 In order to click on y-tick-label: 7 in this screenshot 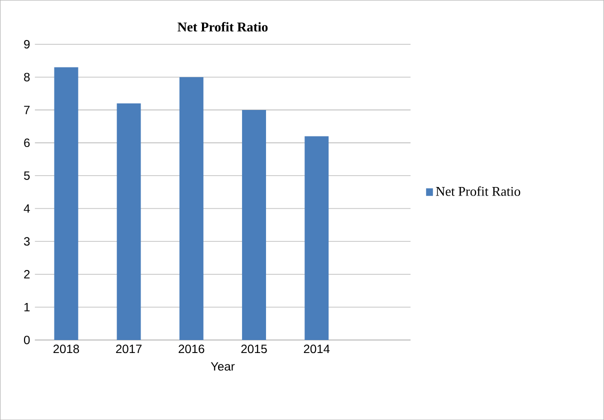, I will do `click(27, 110)`.